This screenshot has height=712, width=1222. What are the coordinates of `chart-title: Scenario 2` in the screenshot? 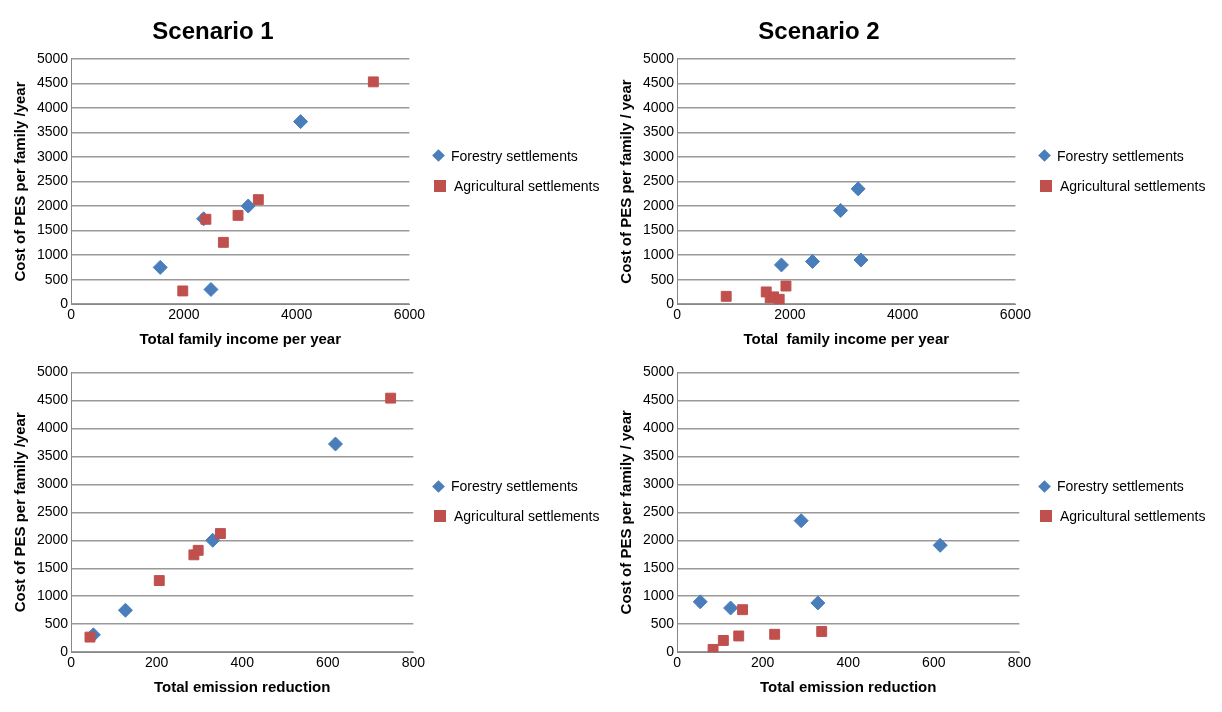 It's located at (819, 31).